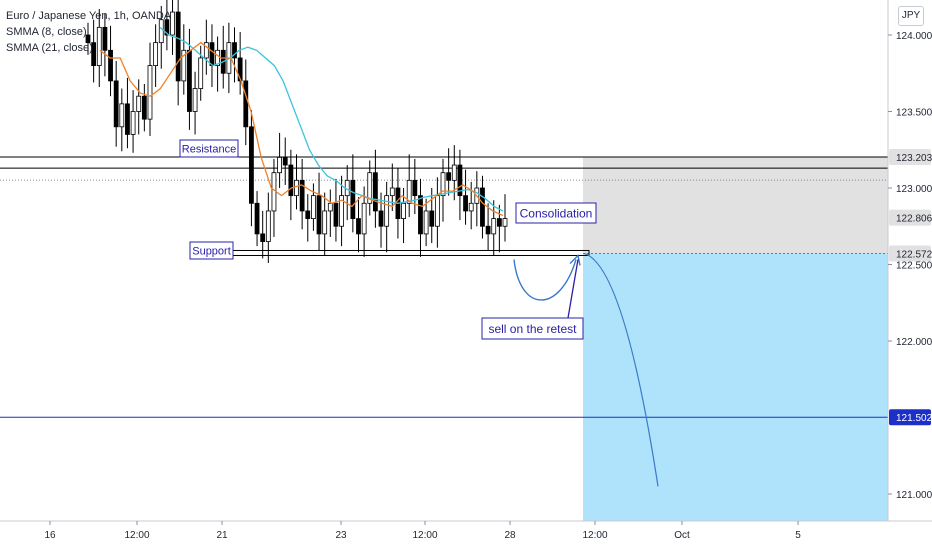  I want to click on symbol-title: Euro / Japanese Yen, 1h, OANDA, so click(89, 16).